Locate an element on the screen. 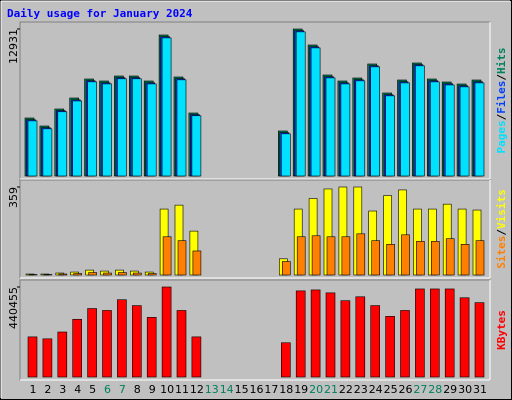  x-tick-label: 24 is located at coordinates (376, 389).